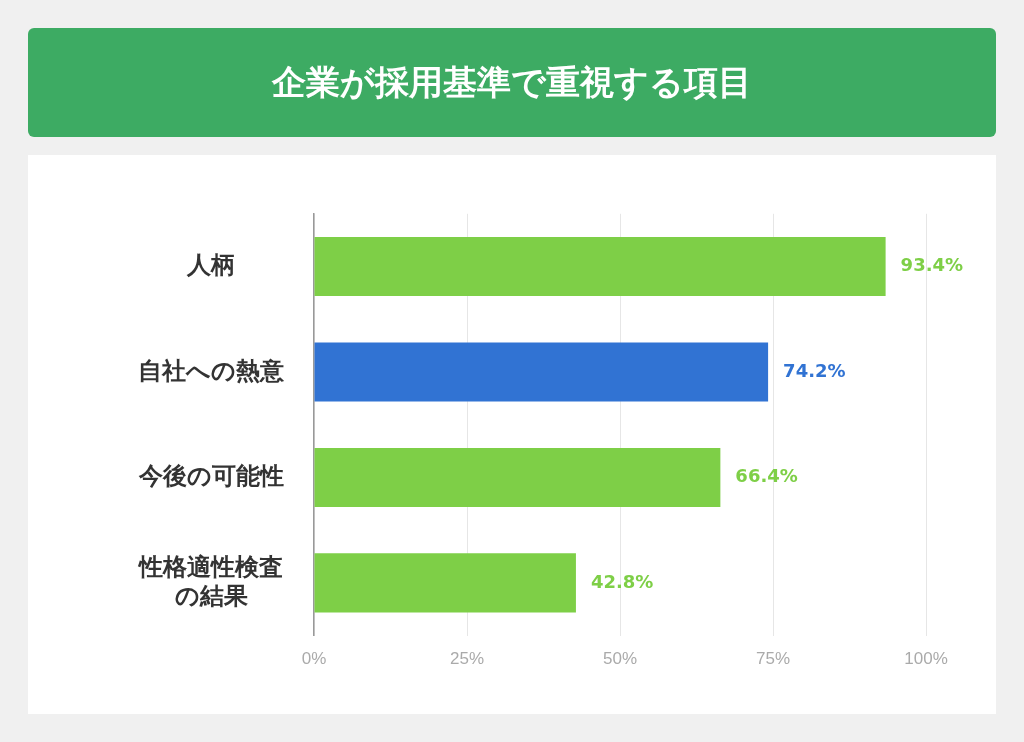 This screenshot has height=742, width=1024. Describe the element at coordinates (512, 82) in the screenshot. I see `chart-title: 企業が採用基準で重視する項目` at that location.